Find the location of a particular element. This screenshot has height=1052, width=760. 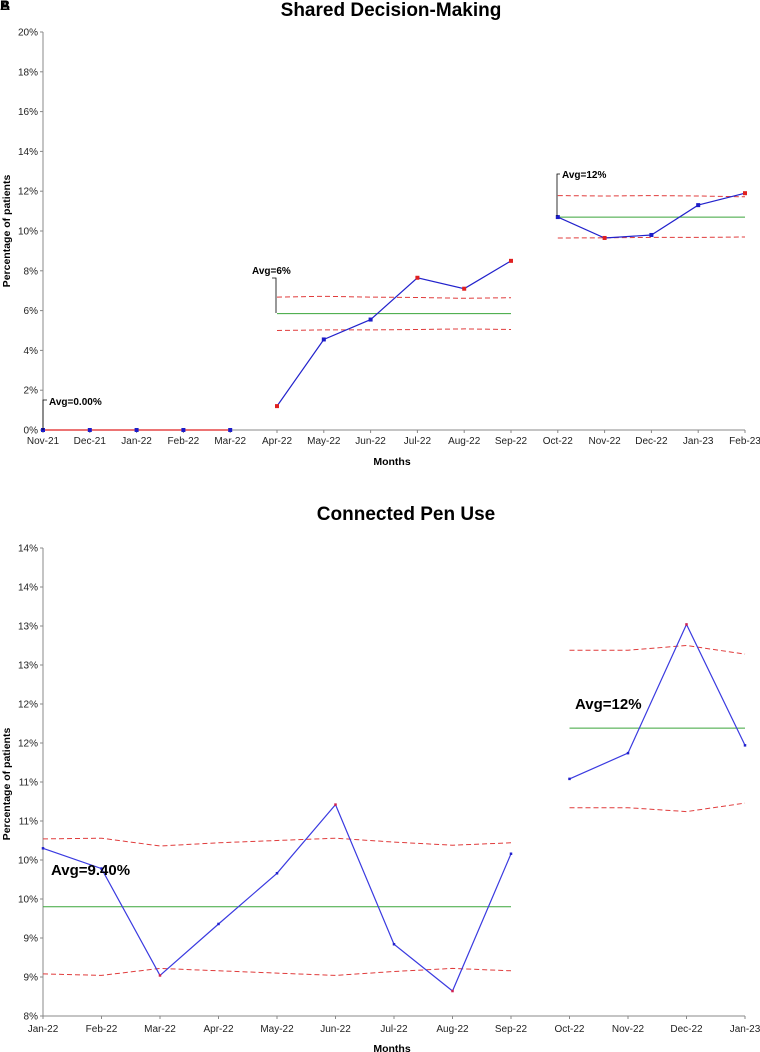

x-tick-label: May-22 is located at coordinates (324, 441).